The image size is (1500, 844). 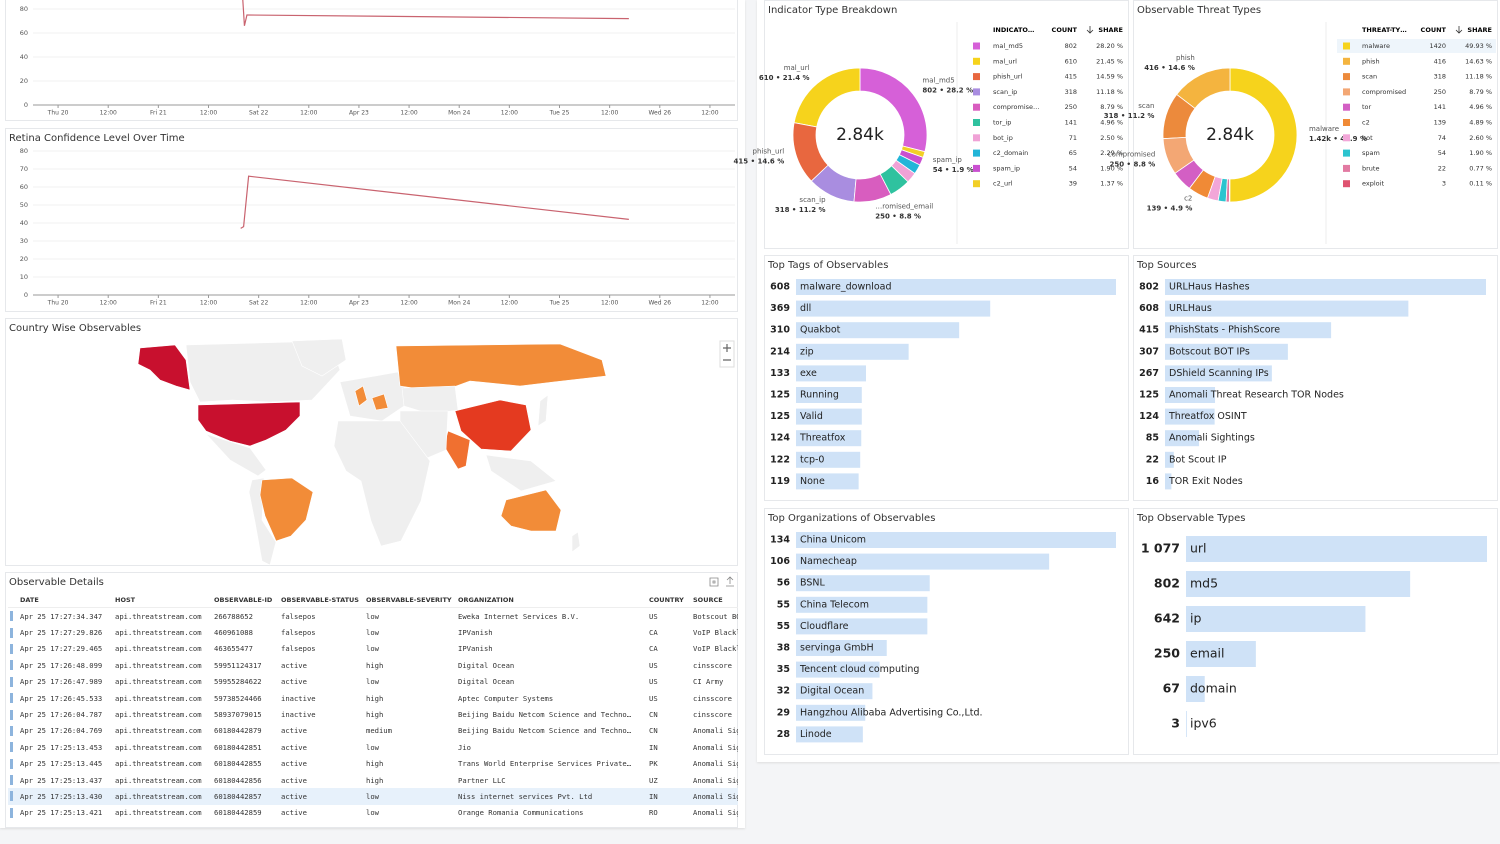 What do you see at coordinates (1167, 618) in the screenshot?
I see `bar-value: 642` at bounding box center [1167, 618].